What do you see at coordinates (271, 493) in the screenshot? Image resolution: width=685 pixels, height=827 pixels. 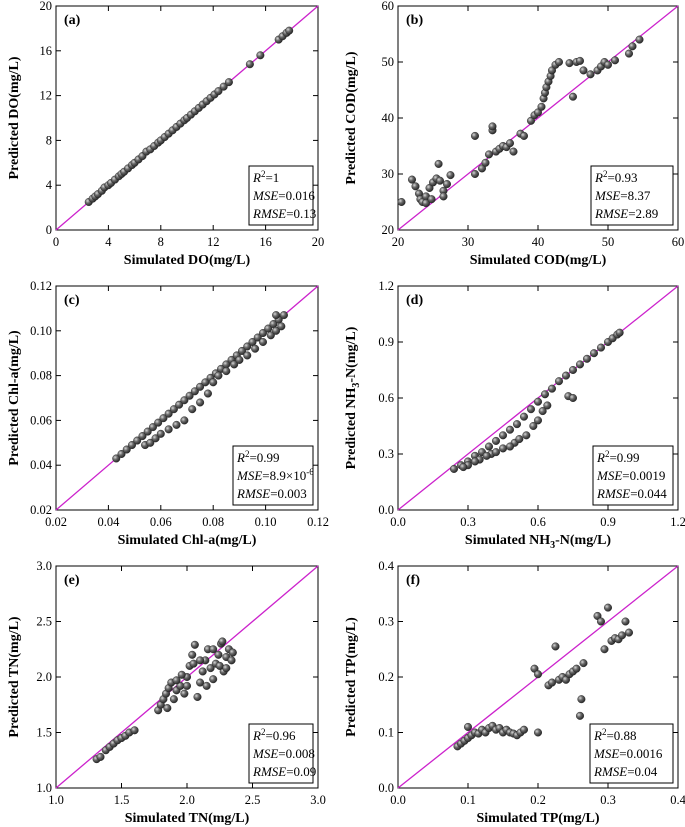 I see `rmse-stat: RMSE=0.003` at bounding box center [271, 493].